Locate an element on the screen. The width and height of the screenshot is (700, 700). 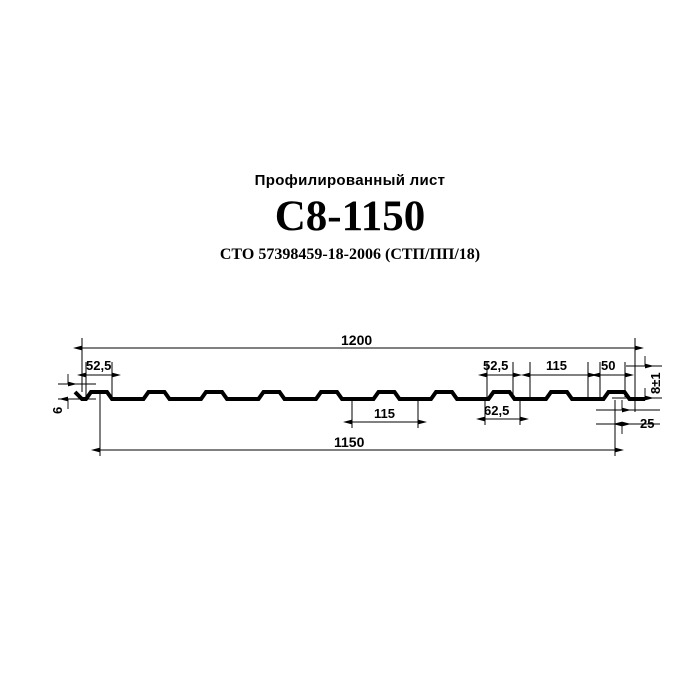
dimtext-total-width: 1200 is located at coordinates (357, 340).